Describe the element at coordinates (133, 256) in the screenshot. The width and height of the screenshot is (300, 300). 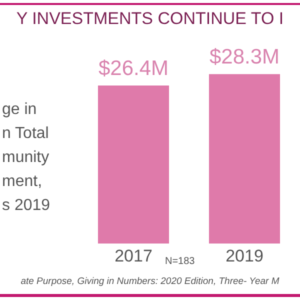
I see `x-tick-label: 2017` at that location.